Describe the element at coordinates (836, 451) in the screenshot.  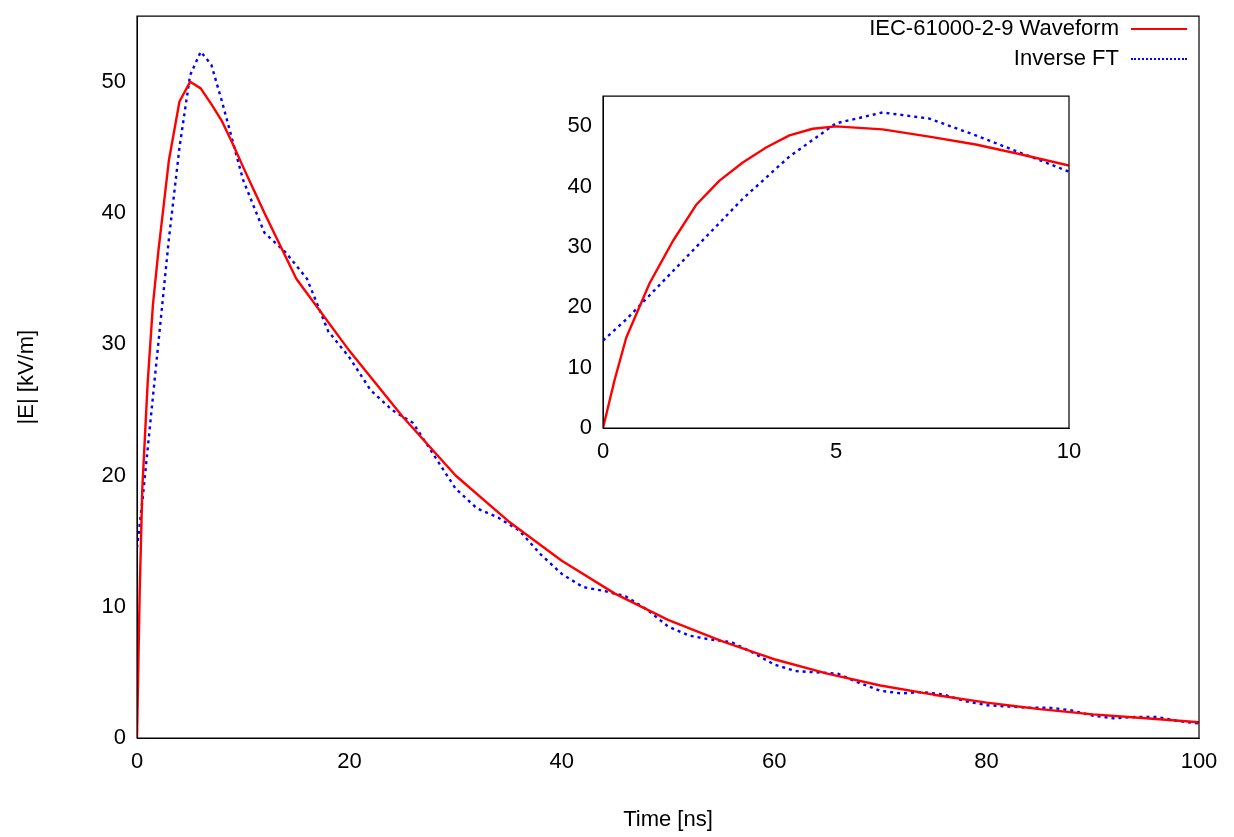
I see `x-tick-label: 5` at that location.